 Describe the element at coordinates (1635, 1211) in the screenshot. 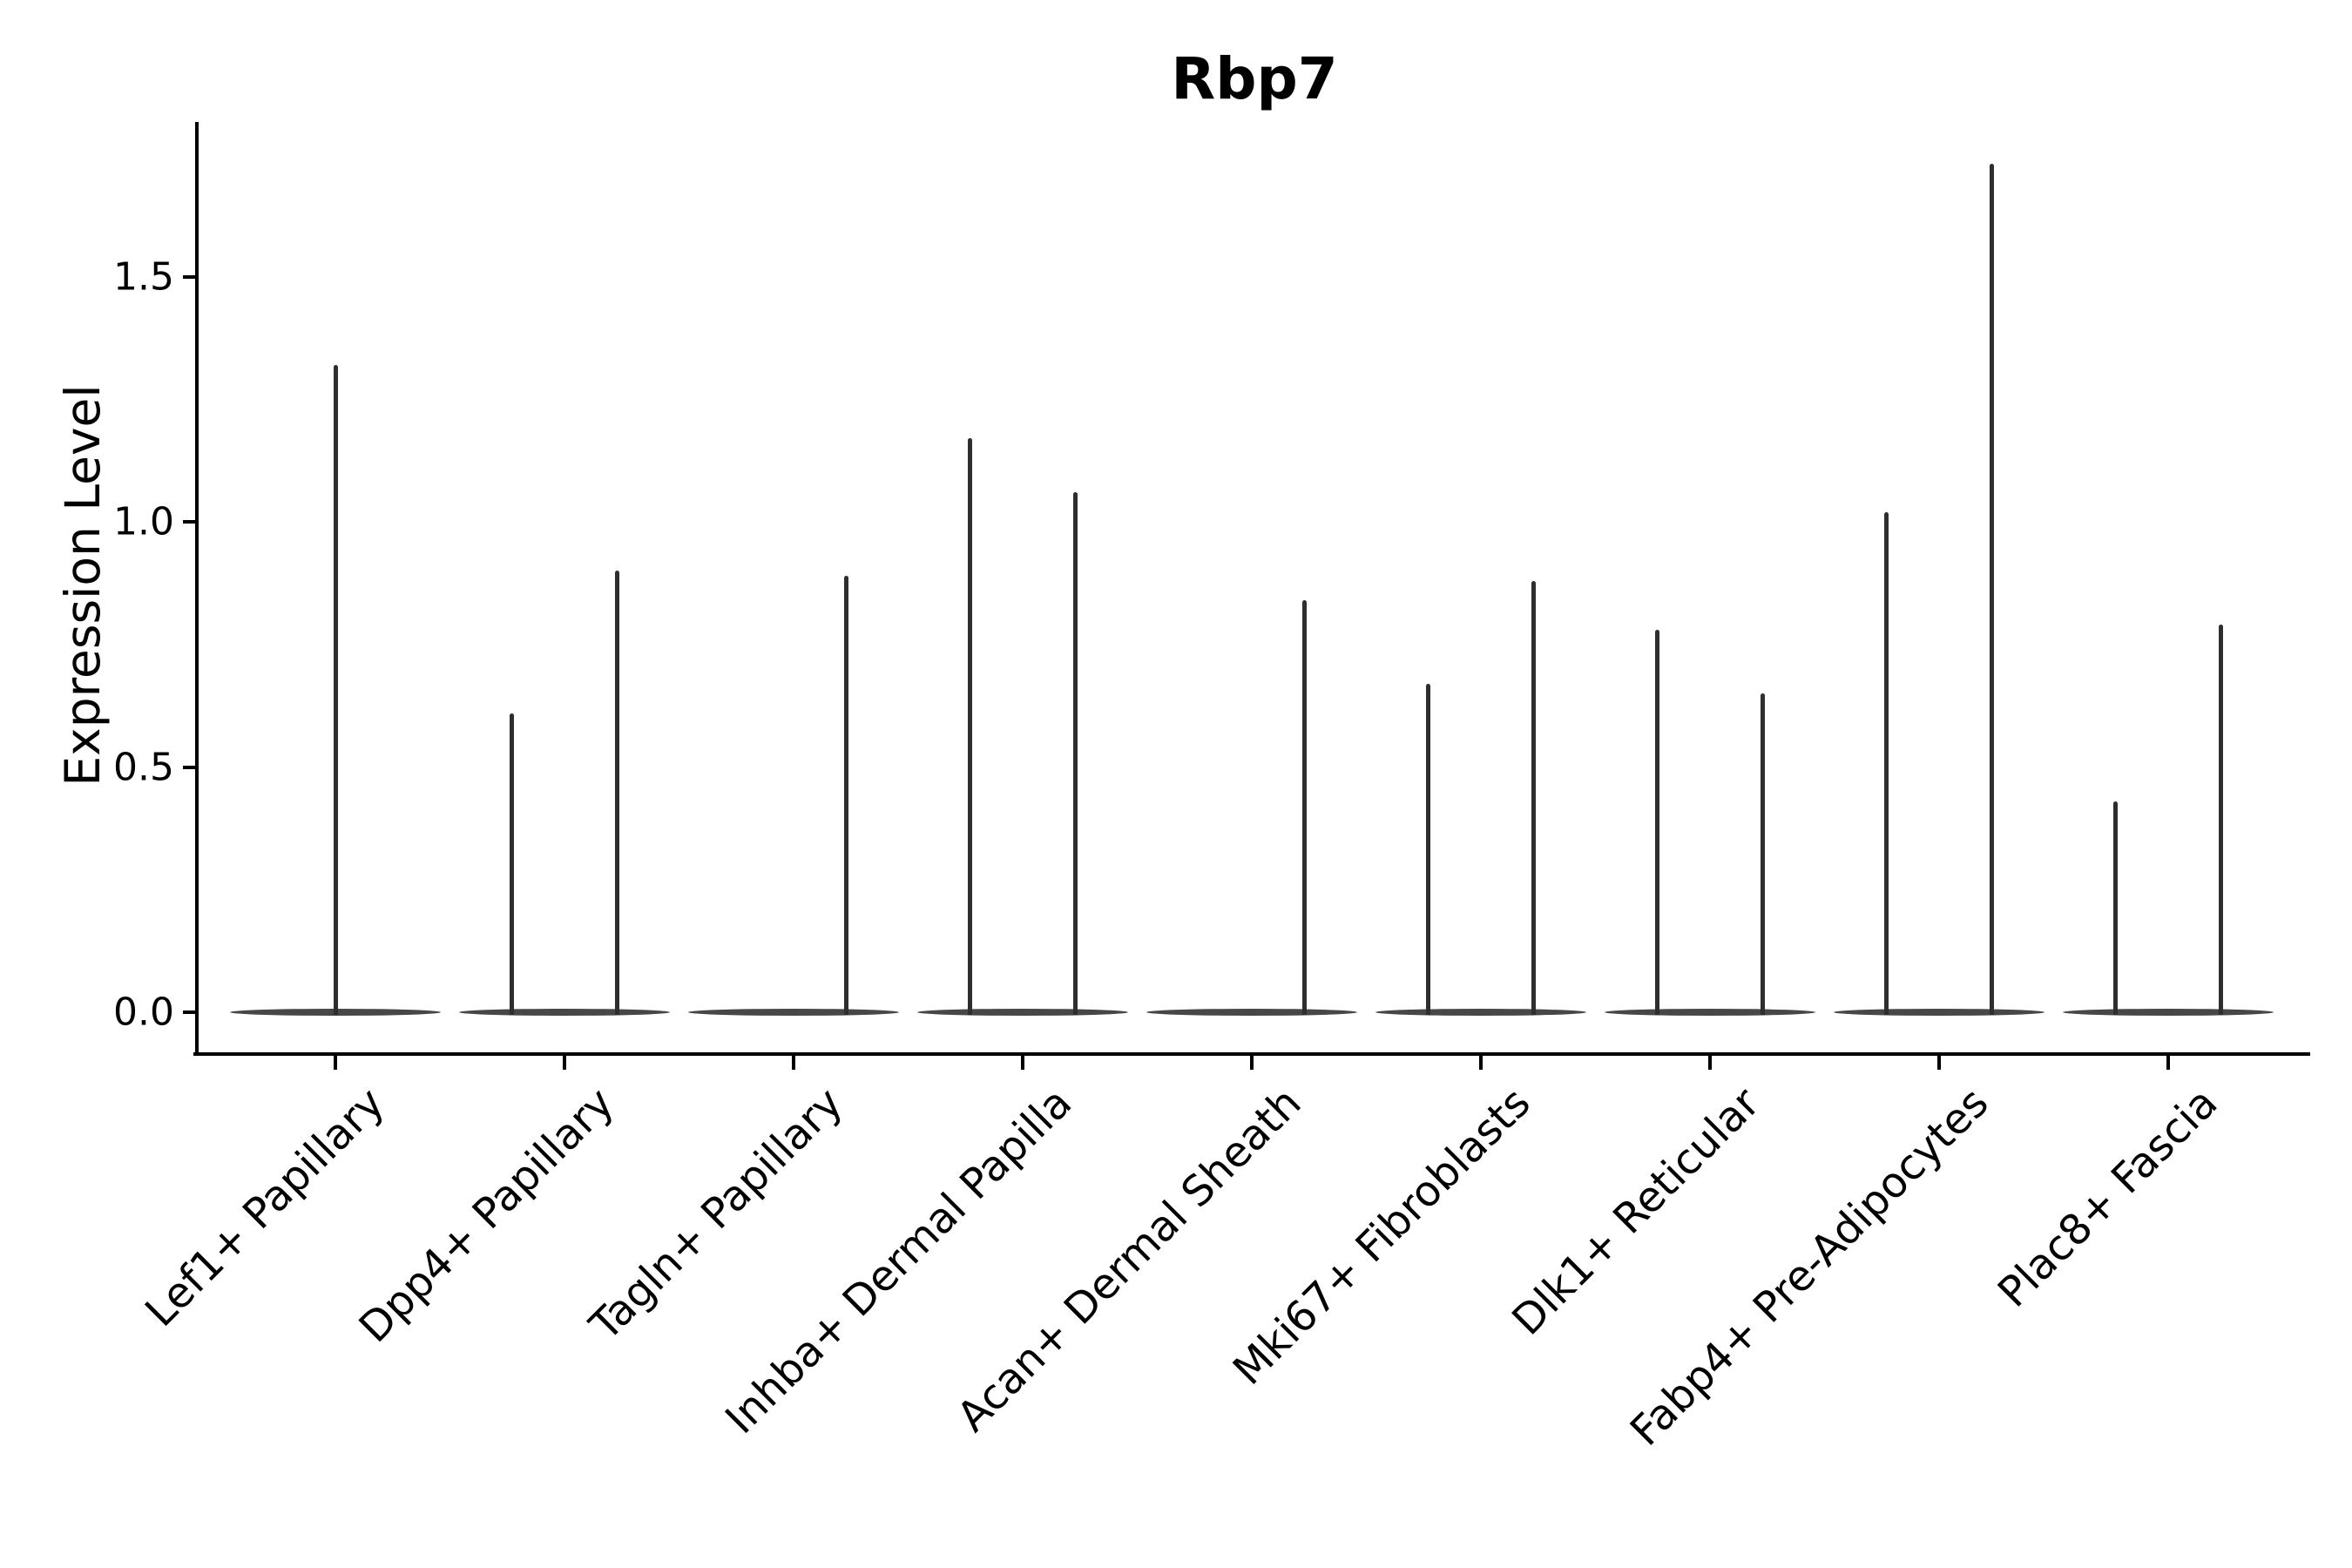

I see `x-axis-tick-label: Dlk1+ Reticular` at that location.